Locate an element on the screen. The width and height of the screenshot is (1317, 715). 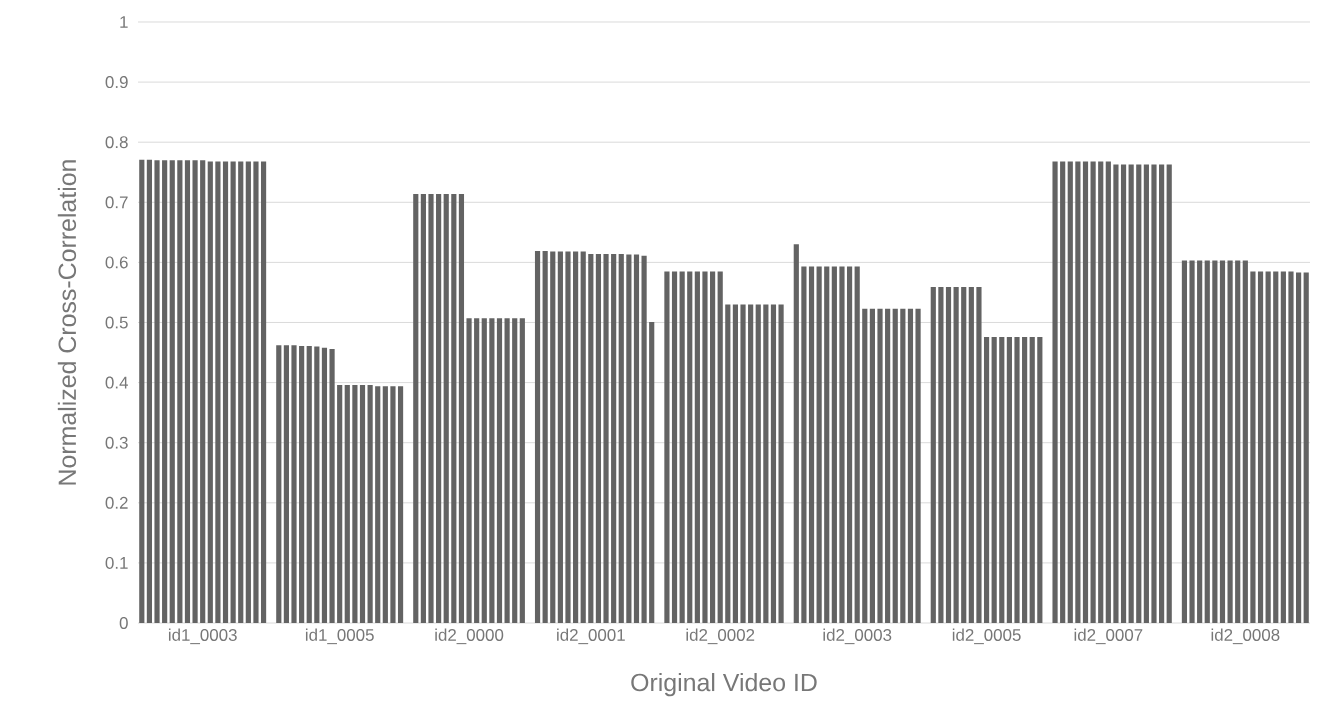
x-tick-label: id2_0005 is located at coordinates (986, 636).